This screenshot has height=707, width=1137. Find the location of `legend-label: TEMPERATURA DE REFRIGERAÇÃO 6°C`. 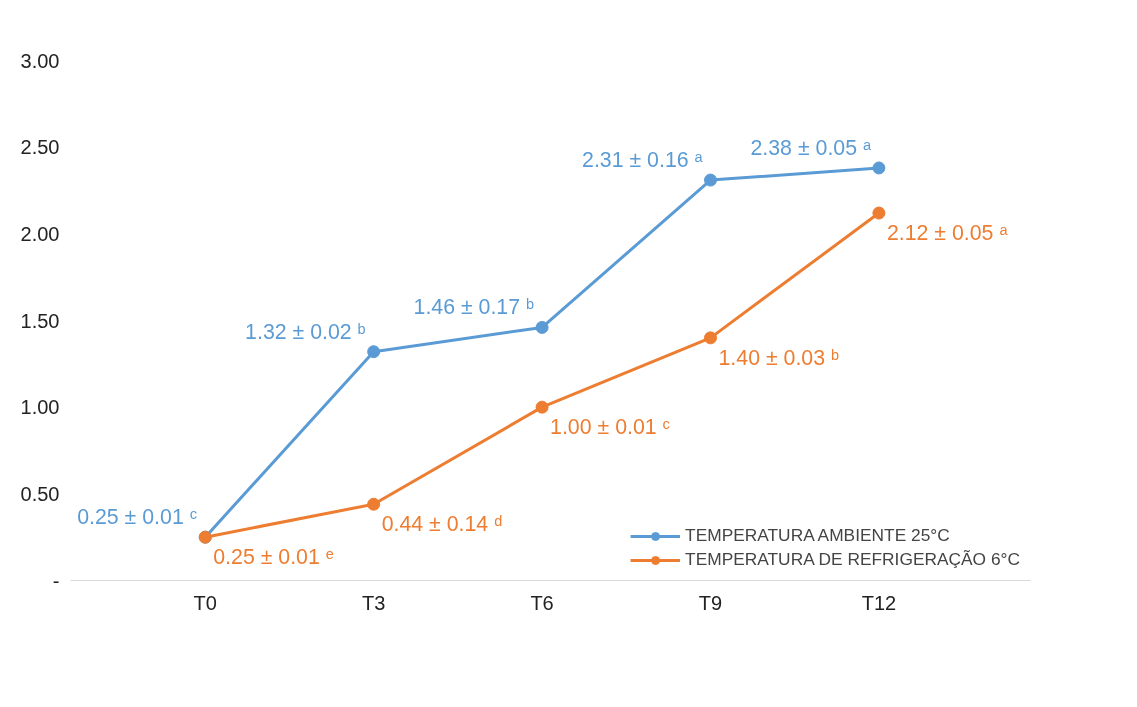

legend-label: TEMPERATURA DE REFRIGERAÇÃO 6°C is located at coordinates (852, 559).